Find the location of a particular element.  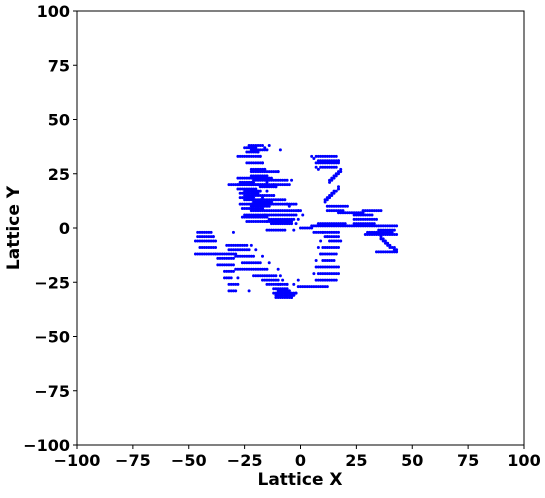

y-tick-label: 100 is located at coordinates (53, 11).